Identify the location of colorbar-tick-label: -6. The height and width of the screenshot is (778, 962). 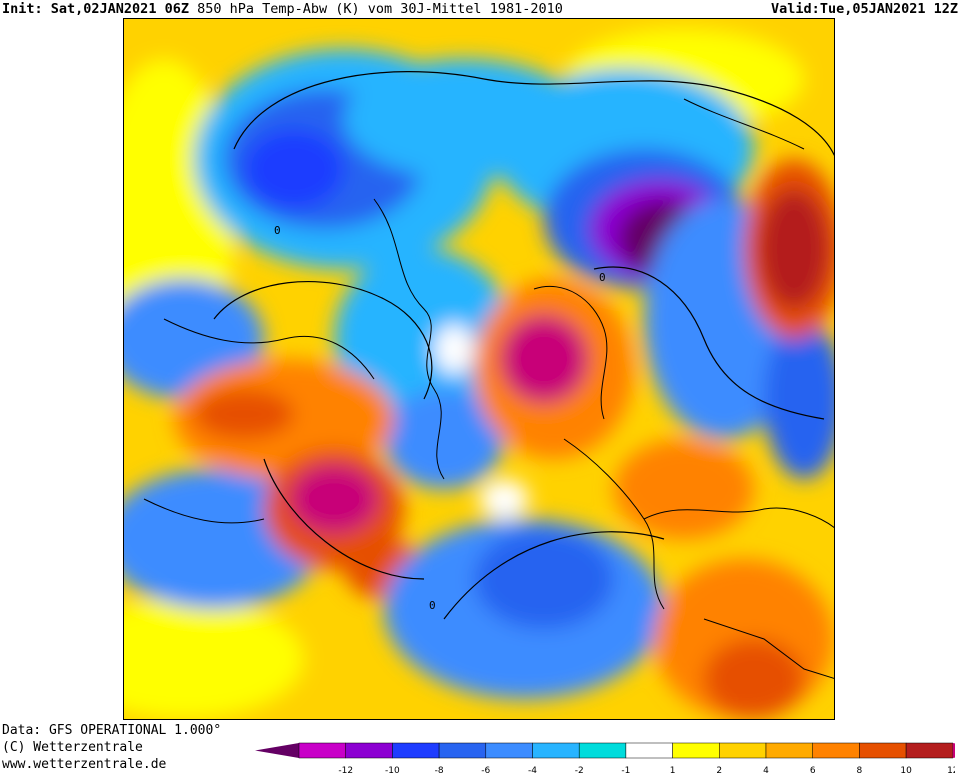
(485, 771).